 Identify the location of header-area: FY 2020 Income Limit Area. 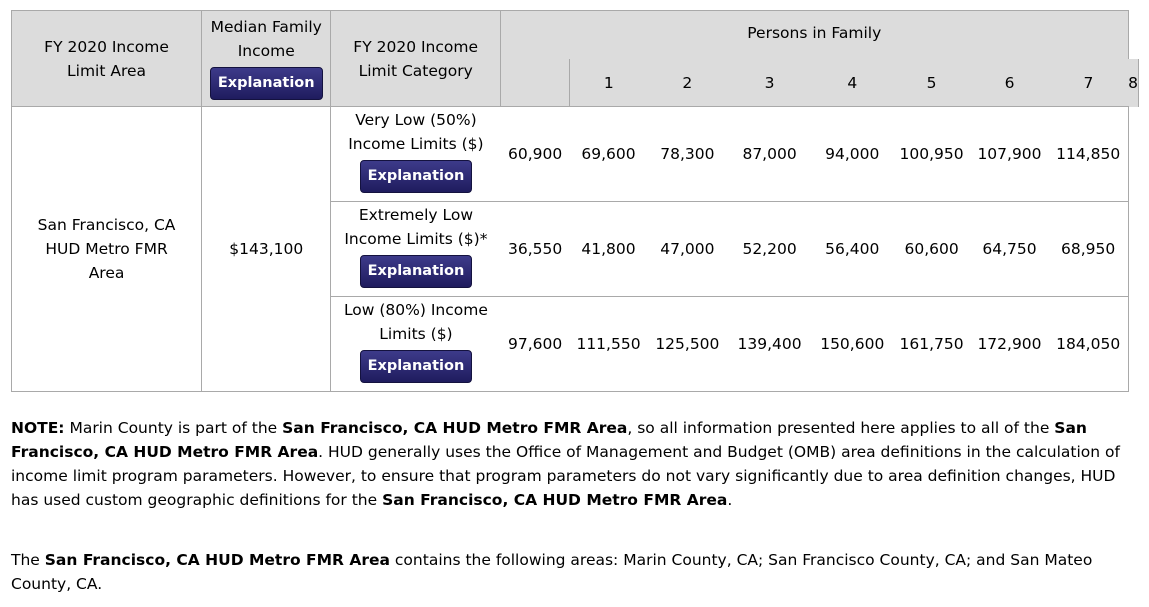
(106, 58).